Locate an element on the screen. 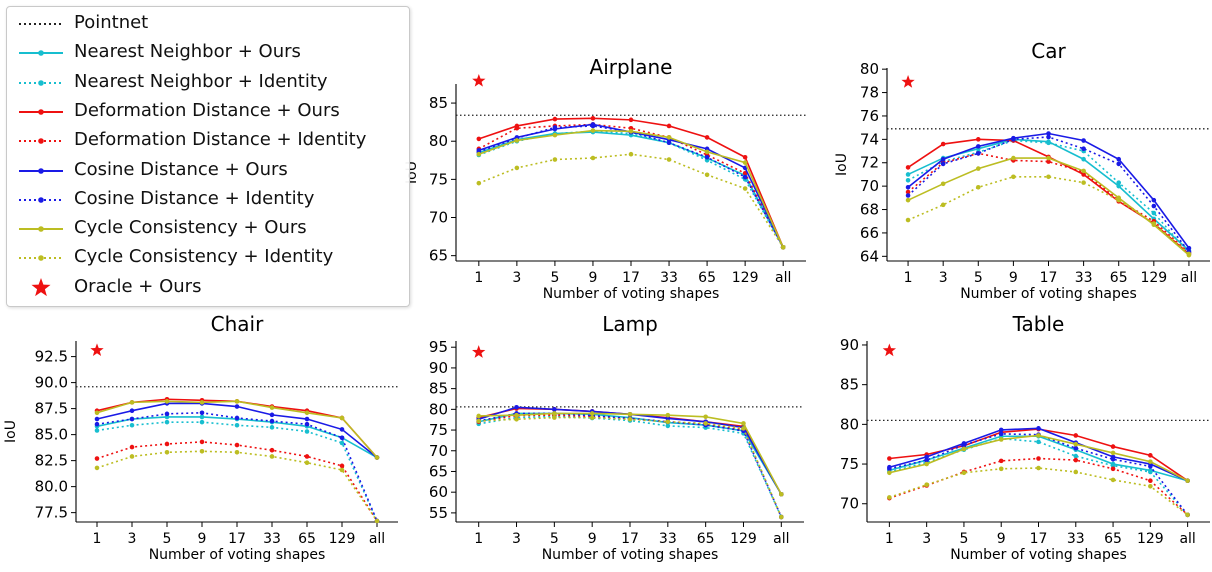 The width and height of the screenshot is (1212, 572). legend-label: Deformation Distance + Ours is located at coordinates (207, 110).